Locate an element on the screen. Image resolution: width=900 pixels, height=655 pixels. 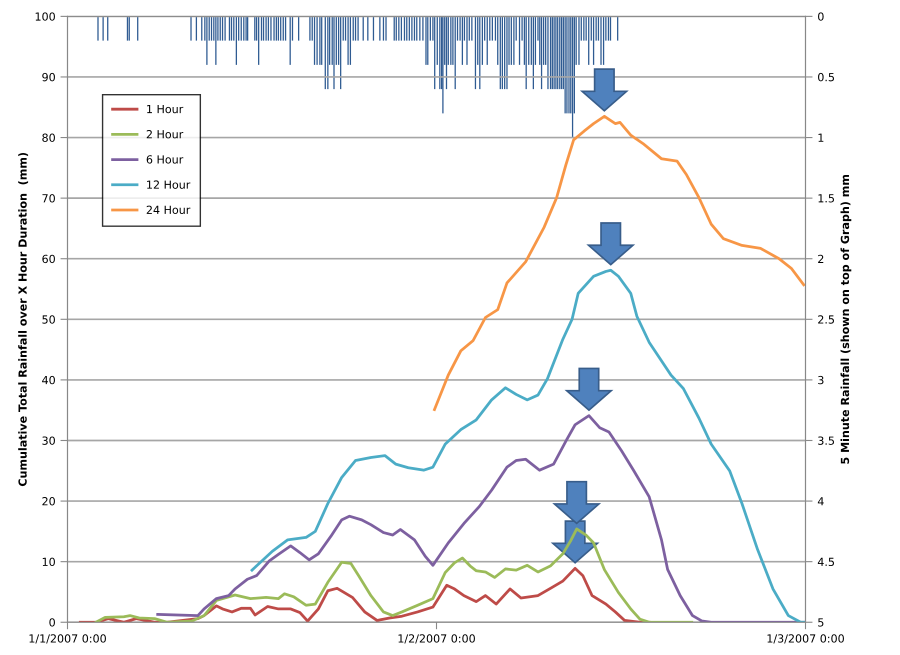
legend-label: 2 Hour is located at coordinates (165, 134).